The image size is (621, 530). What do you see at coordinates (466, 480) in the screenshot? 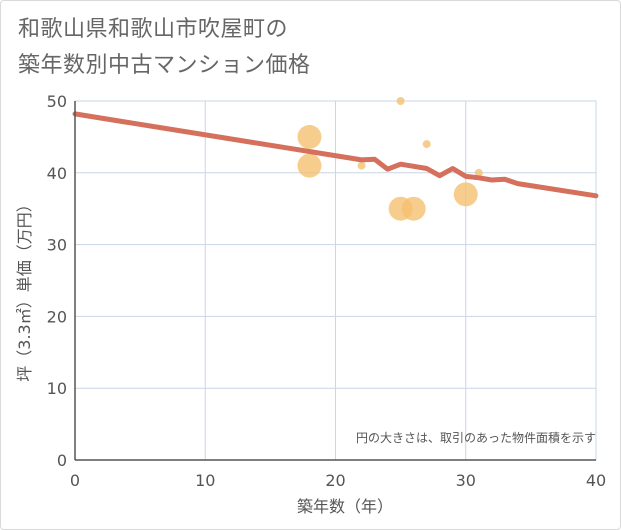
I see `x-tick-label: 30` at bounding box center [466, 480].